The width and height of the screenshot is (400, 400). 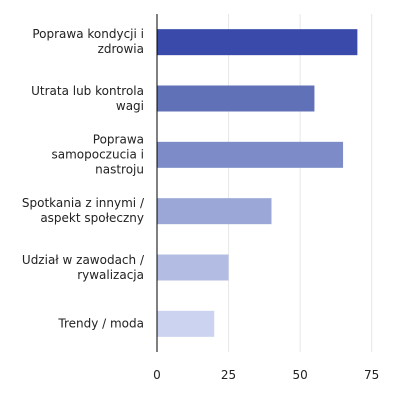 What do you see at coordinates (82, 267) in the screenshot?
I see `y-tick-label: Udział w zawodach / rywalizacja` at bounding box center [82, 267].